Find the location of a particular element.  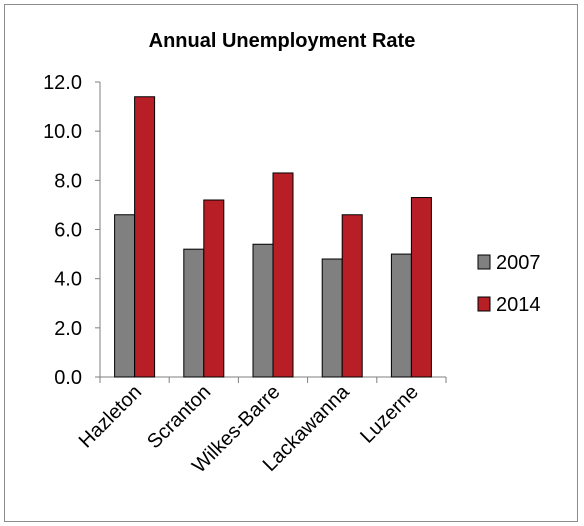

bar-2007-wilkes-barre is located at coordinates (263, 310).